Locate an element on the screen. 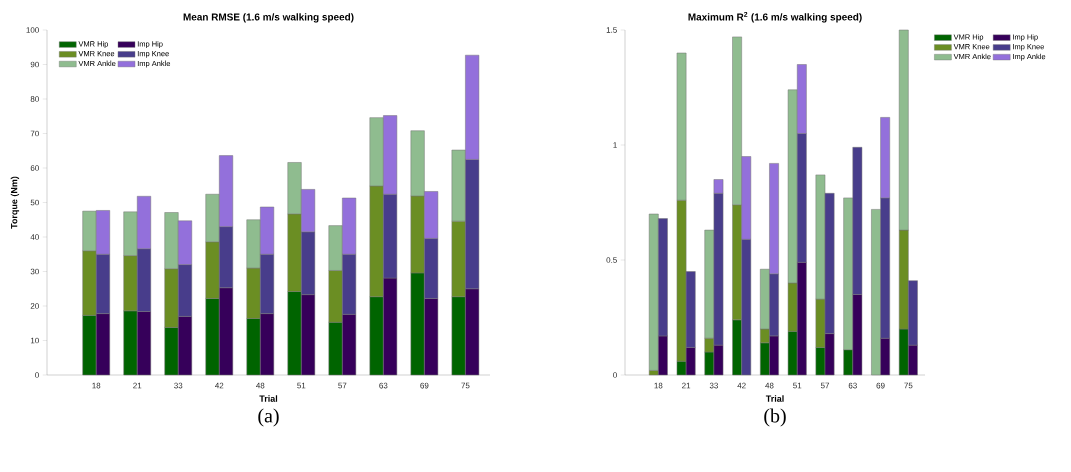 This screenshot has height=472, width=1071. y-axis-title: Torque (Nm) is located at coordinates (15, 202).